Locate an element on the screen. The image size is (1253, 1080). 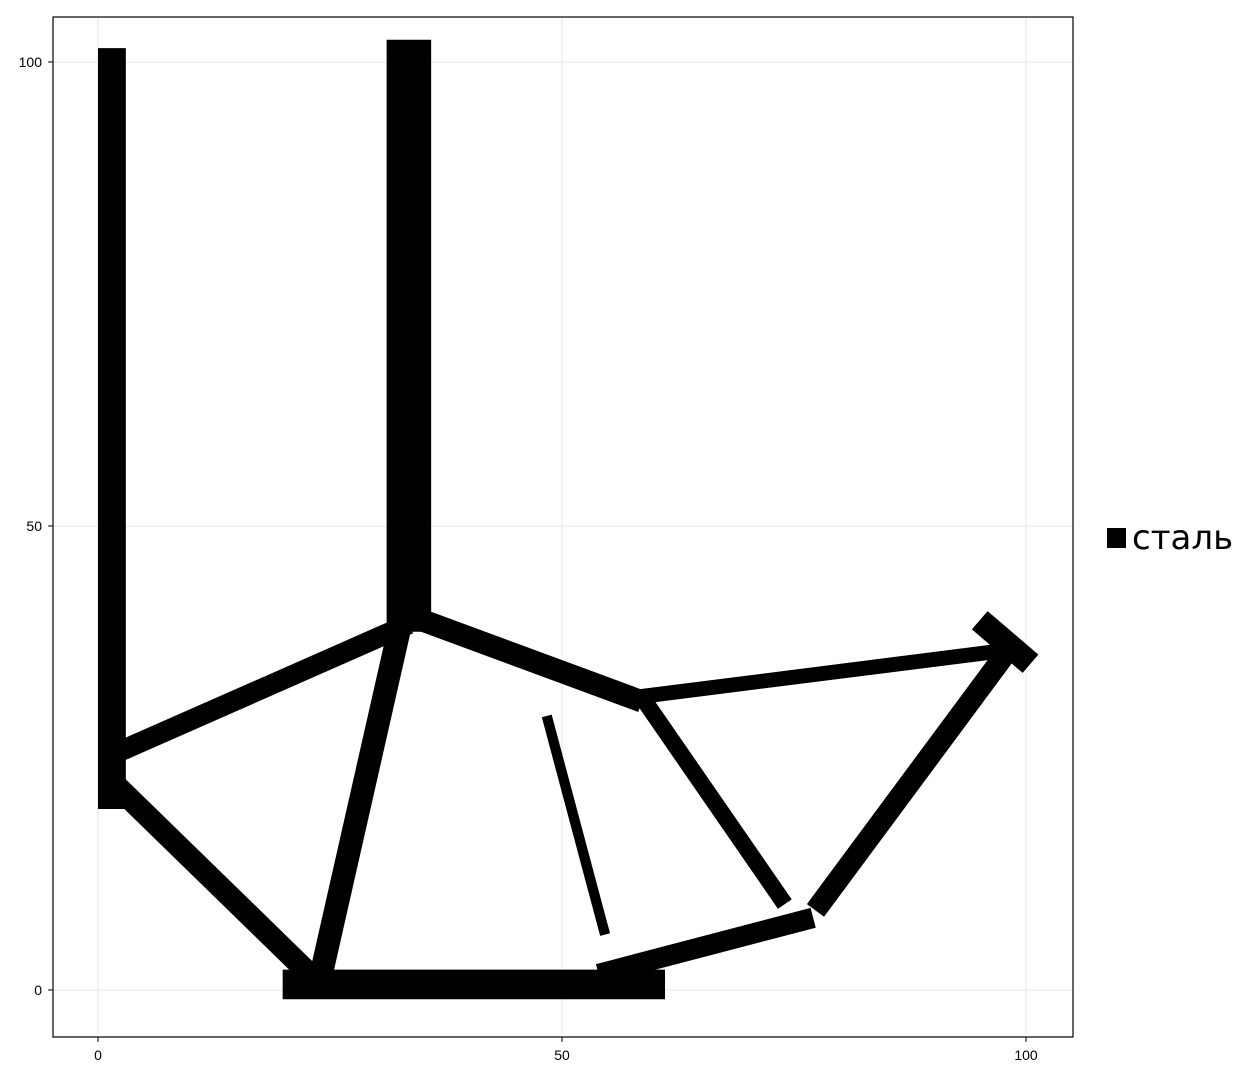
member-center-right-diagonal is located at coordinates (524, 658).